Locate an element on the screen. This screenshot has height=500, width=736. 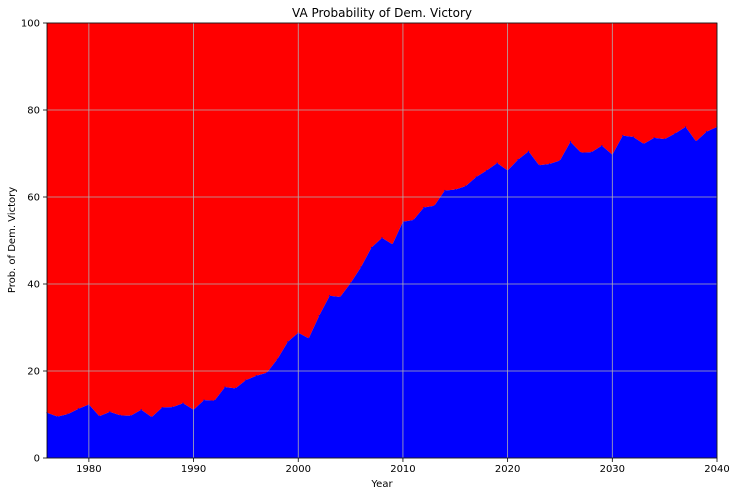
y-tick-label: 60 is located at coordinates (33, 198).